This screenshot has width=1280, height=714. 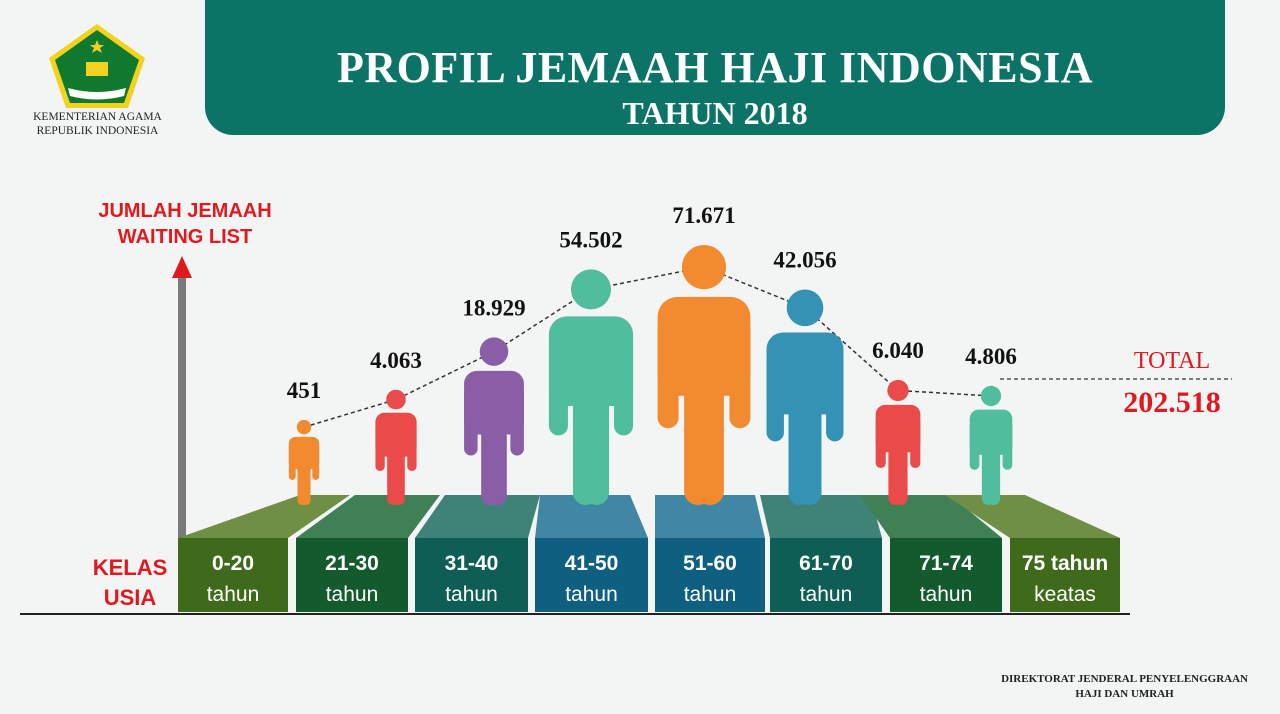 I want to click on x-label-line2: USIA, so click(x=130, y=597).